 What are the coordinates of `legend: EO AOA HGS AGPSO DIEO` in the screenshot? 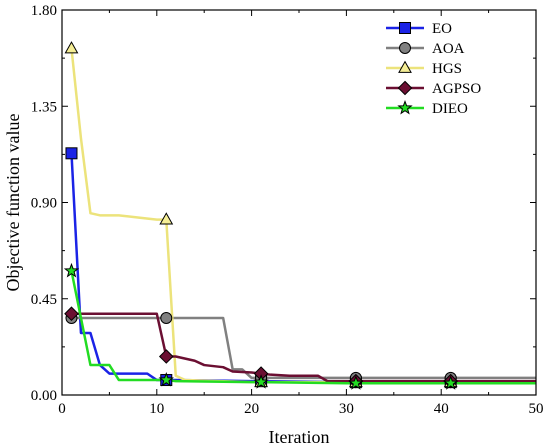 It's located at (433, 69).